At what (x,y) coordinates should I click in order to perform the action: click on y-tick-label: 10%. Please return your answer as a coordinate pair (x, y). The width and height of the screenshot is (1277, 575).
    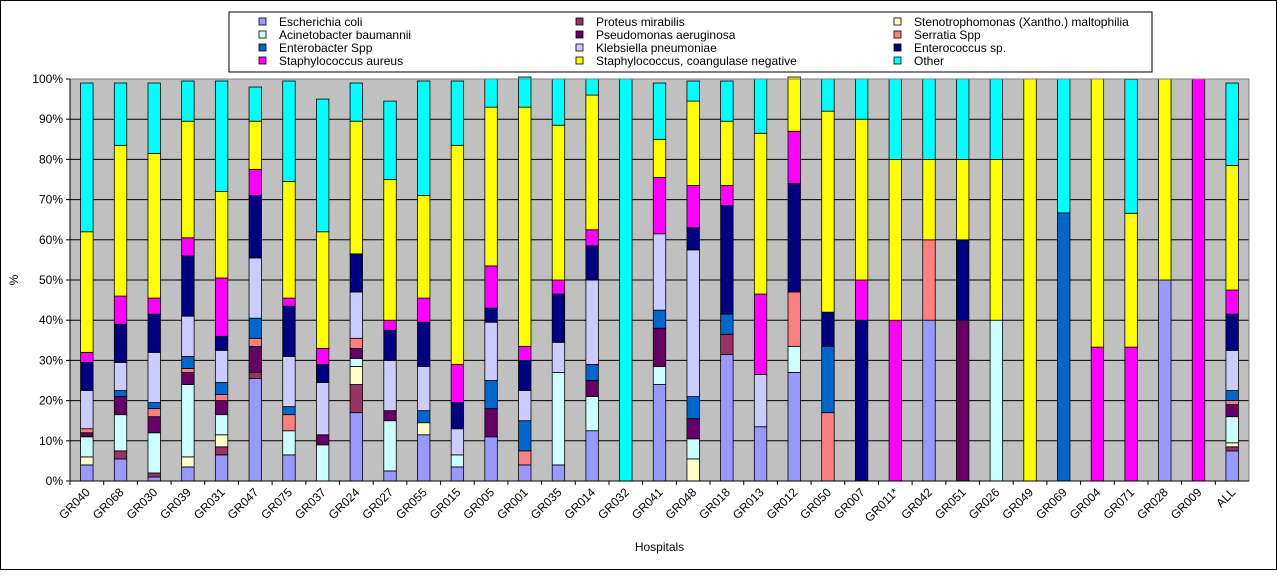
    Looking at the image, I should click on (51, 441).